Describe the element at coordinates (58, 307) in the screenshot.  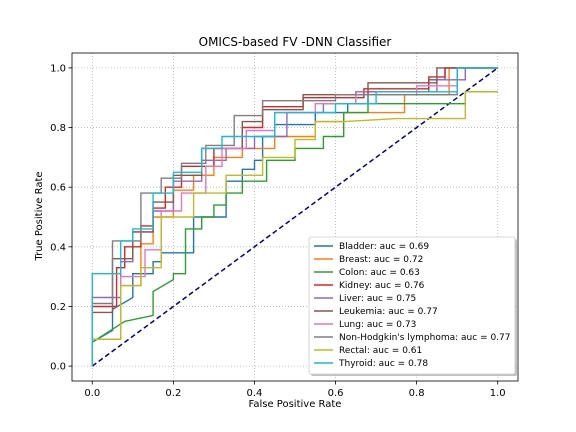
I see `y-tick-label: 0.2` at that location.